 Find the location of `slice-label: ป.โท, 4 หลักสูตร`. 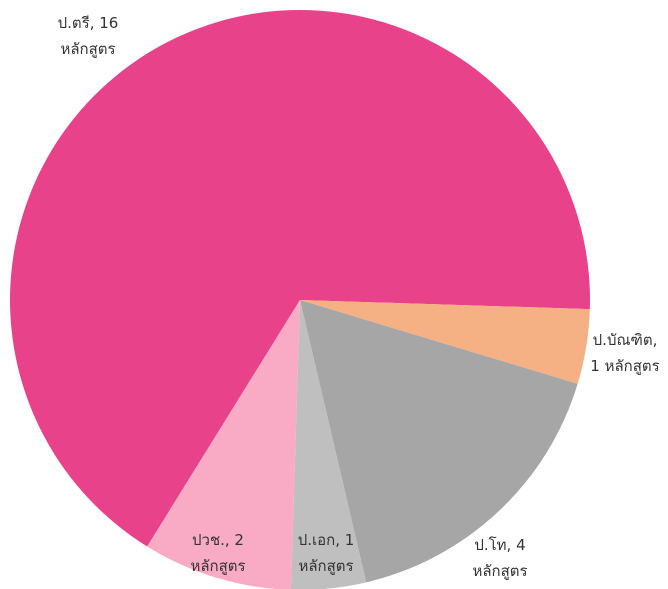

slice-label: ป.โท, 4 หลักสูตร is located at coordinates (499, 558).